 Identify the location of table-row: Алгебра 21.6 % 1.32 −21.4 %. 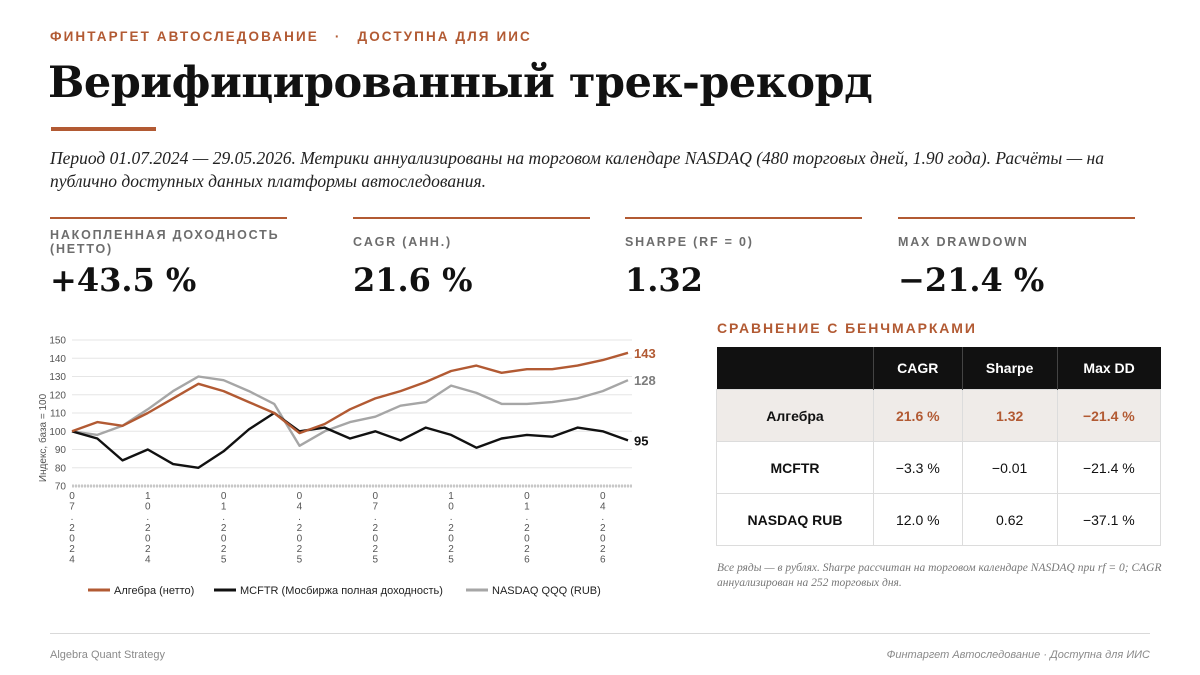
(939, 415).